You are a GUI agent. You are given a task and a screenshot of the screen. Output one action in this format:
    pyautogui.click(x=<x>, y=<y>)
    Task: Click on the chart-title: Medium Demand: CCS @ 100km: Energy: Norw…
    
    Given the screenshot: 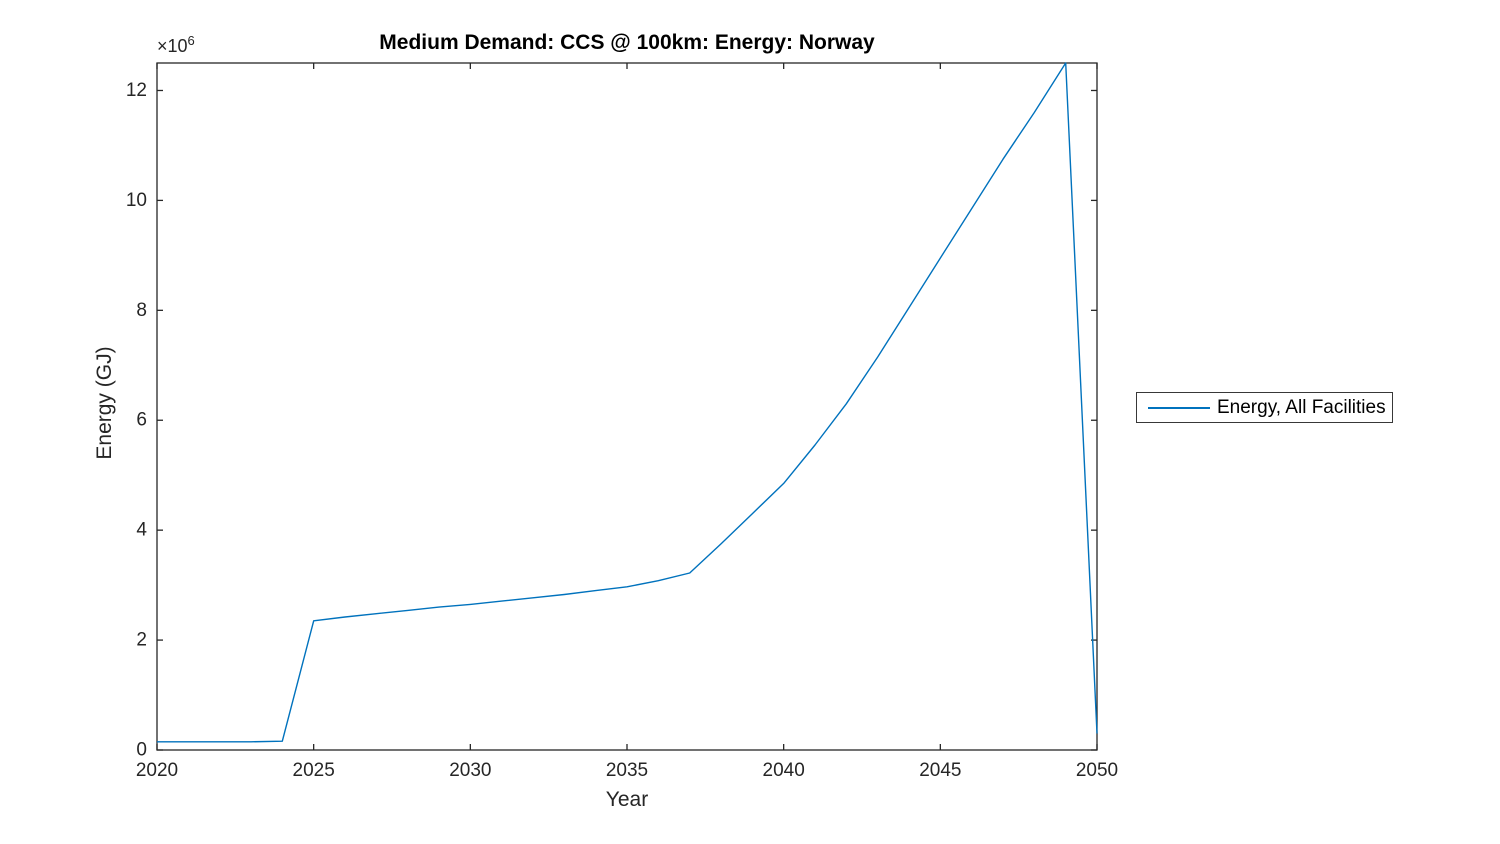 What is the action you would take?
    pyautogui.click(x=627, y=42)
    